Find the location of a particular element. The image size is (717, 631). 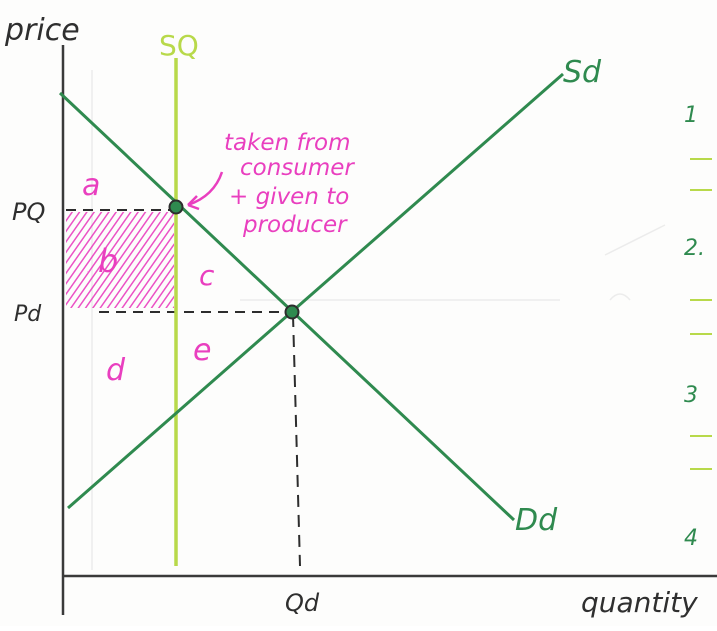

area-d-label: d is located at coordinates (116, 370).